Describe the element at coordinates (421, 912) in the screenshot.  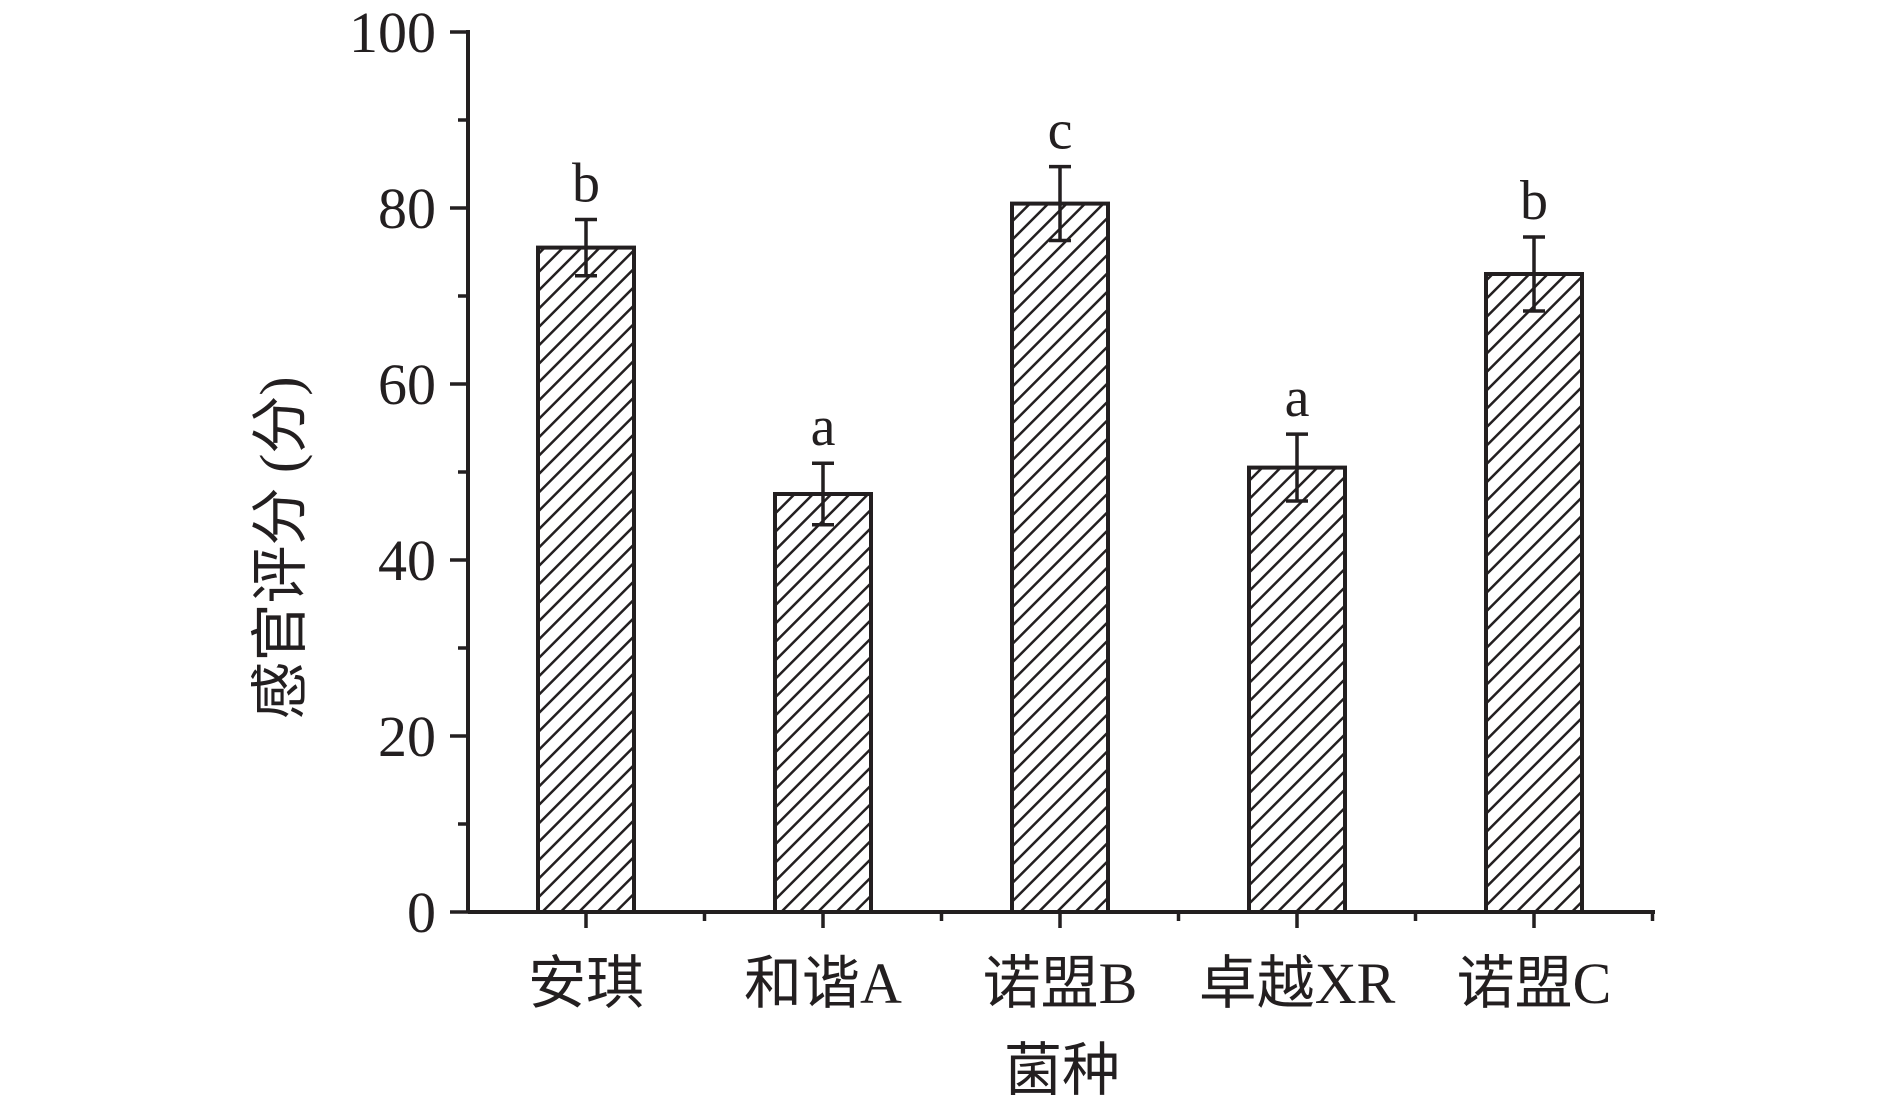
I see `y-tick-label: 0` at that location.